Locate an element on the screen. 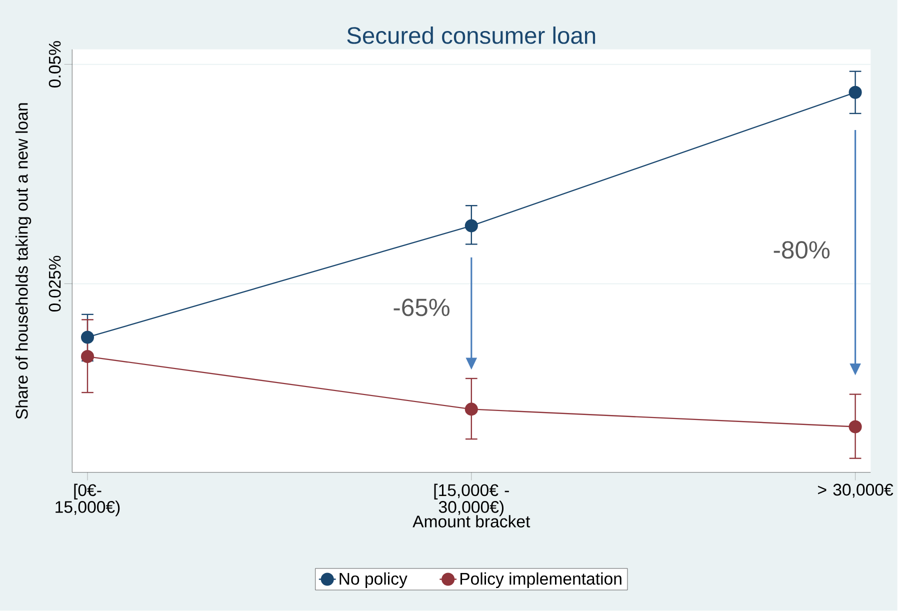  annotation: -80% is located at coordinates (802, 250).